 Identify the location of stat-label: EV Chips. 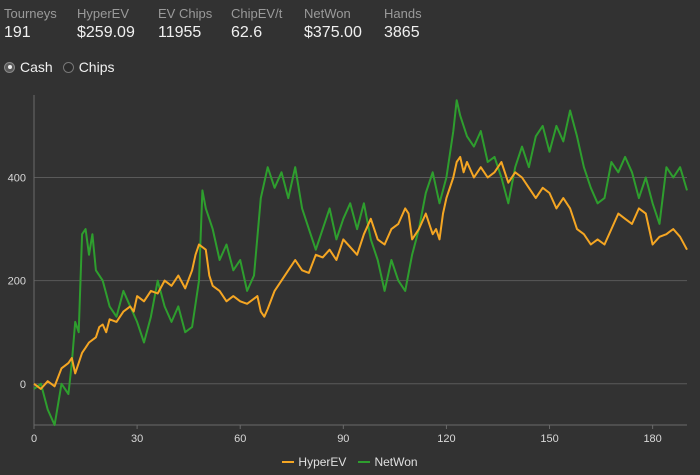
(185, 13).